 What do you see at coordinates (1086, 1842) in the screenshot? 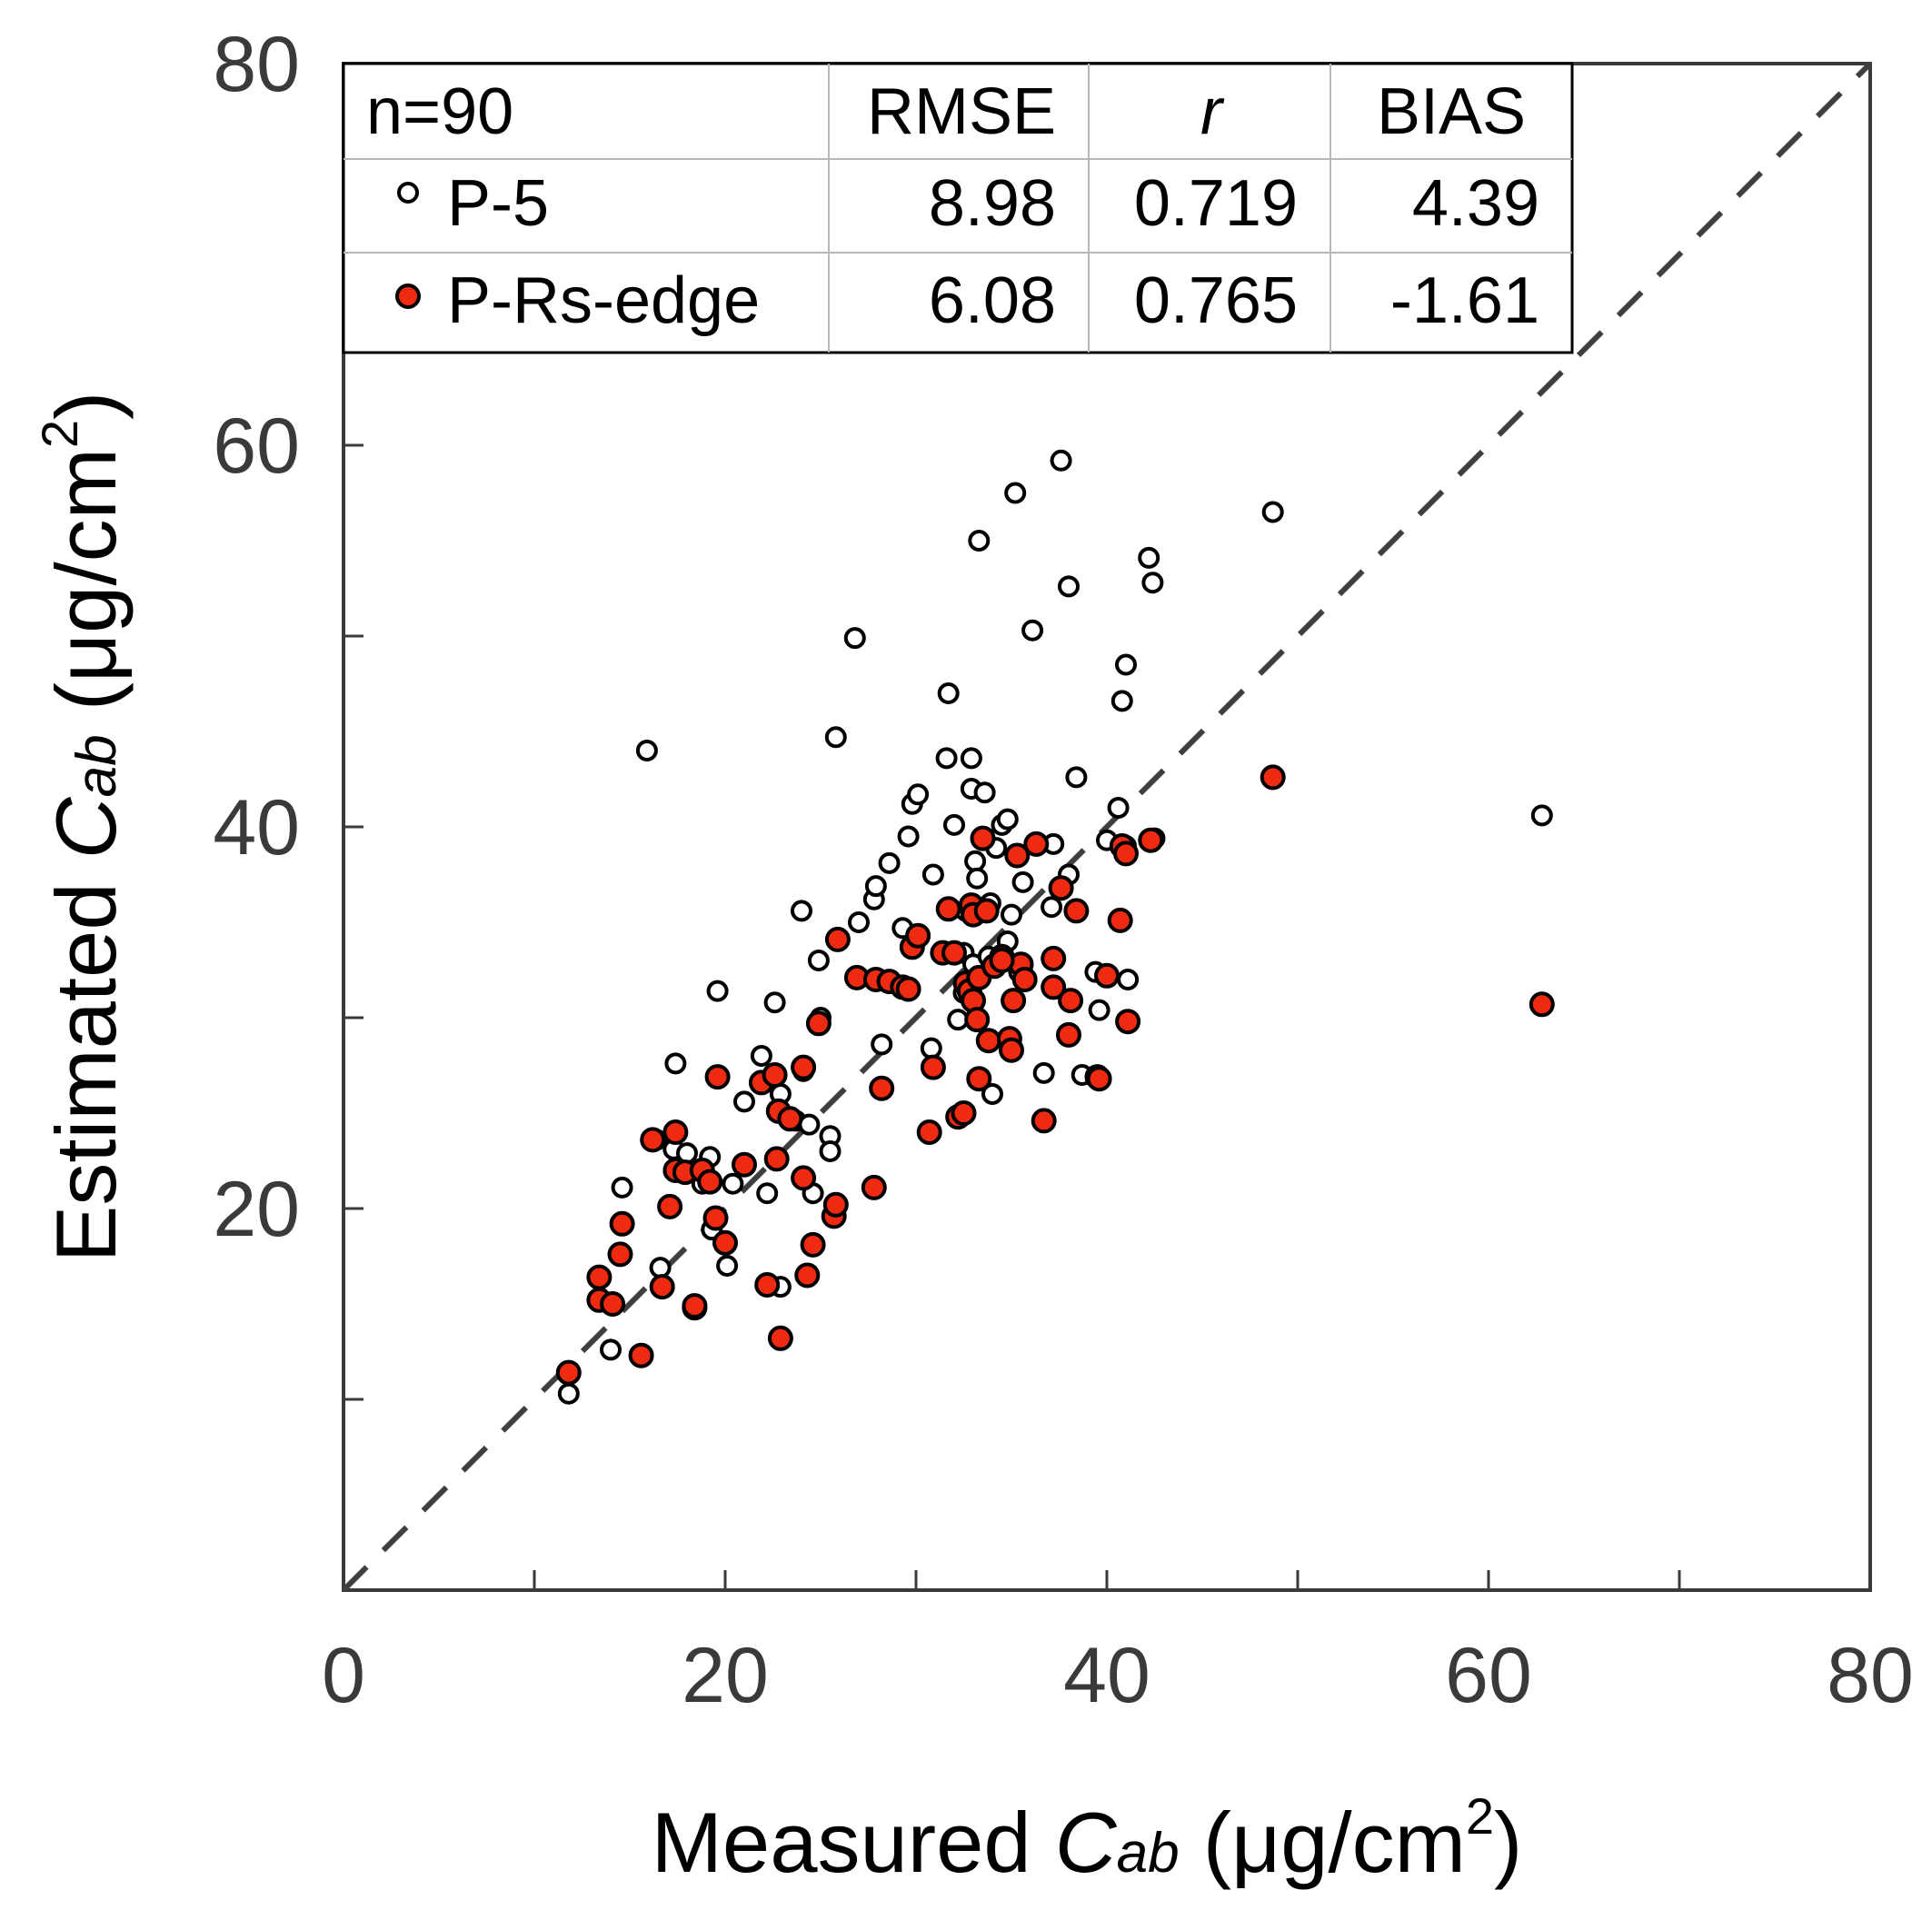
I see `x-axis-title-var: C` at bounding box center [1086, 1842].